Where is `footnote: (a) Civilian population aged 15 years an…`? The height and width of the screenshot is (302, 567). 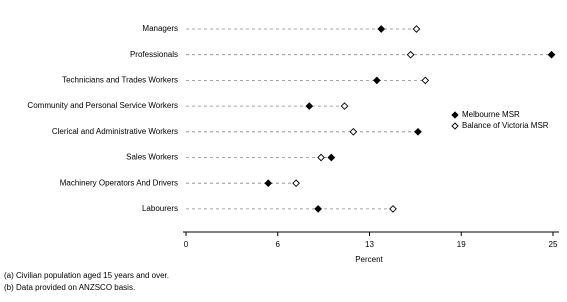
footnote: (a) Civilian population aged 15 years an… is located at coordinates (86, 275).